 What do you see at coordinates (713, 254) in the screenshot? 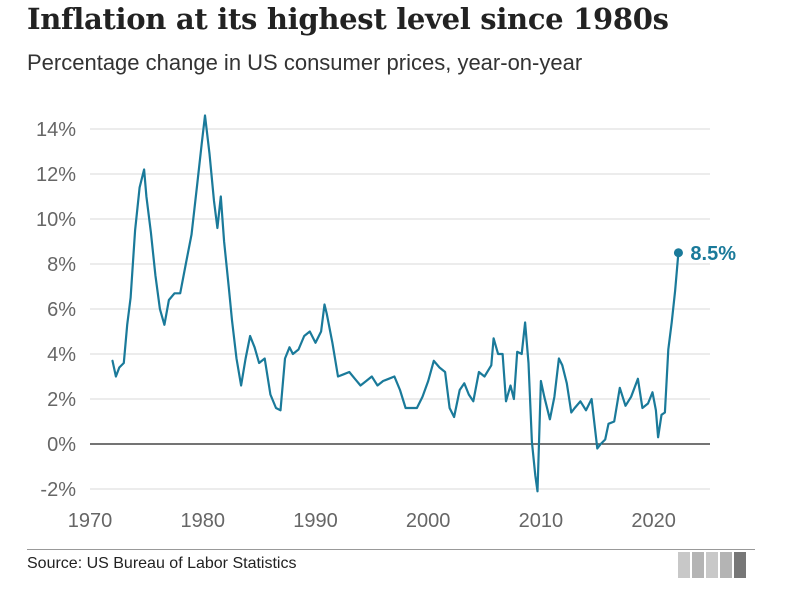
I see `latest-value-label: 8.5%` at bounding box center [713, 254].